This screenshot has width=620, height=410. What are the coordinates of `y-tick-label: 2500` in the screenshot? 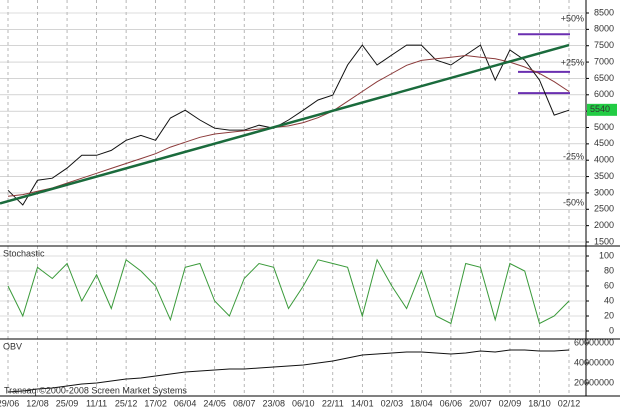 It's located at (604, 209).